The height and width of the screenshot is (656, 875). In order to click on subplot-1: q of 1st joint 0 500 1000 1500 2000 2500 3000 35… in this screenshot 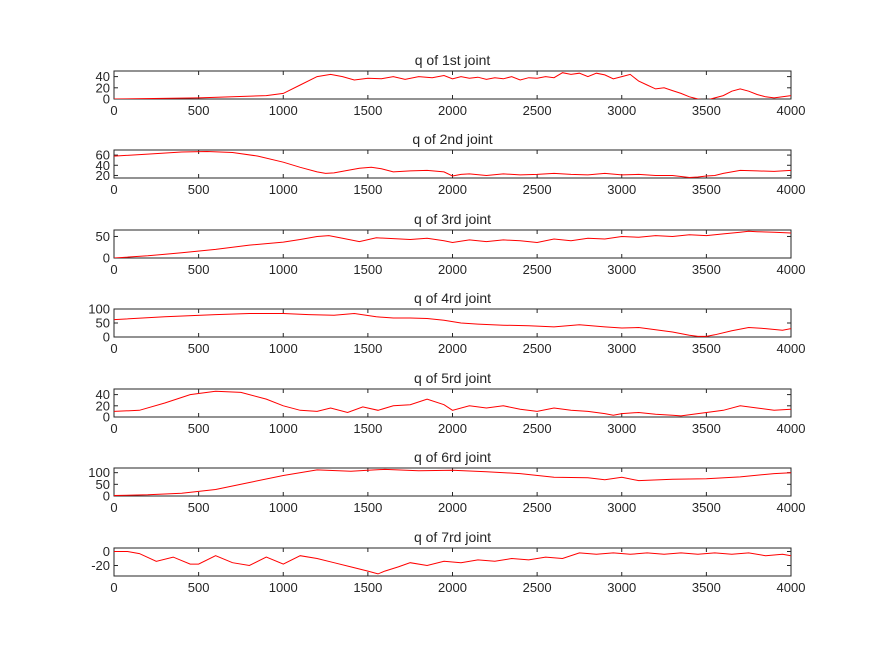, I will do `click(451, 85)`.